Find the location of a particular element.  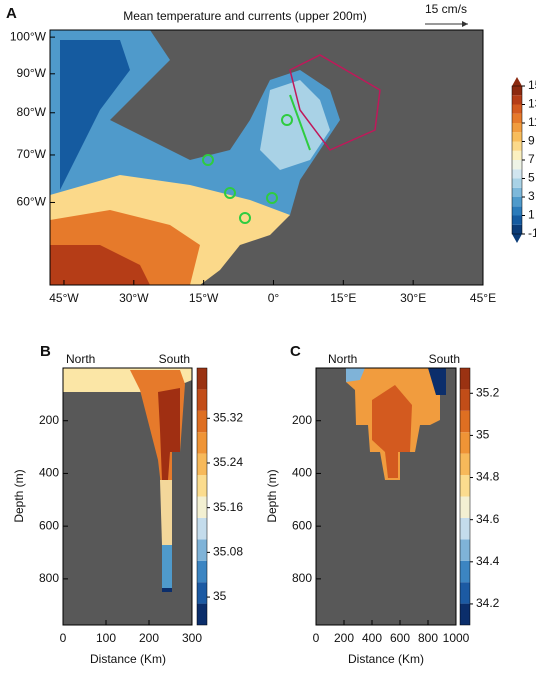

y-tick-label: 80°W is located at coordinates (32, 112).